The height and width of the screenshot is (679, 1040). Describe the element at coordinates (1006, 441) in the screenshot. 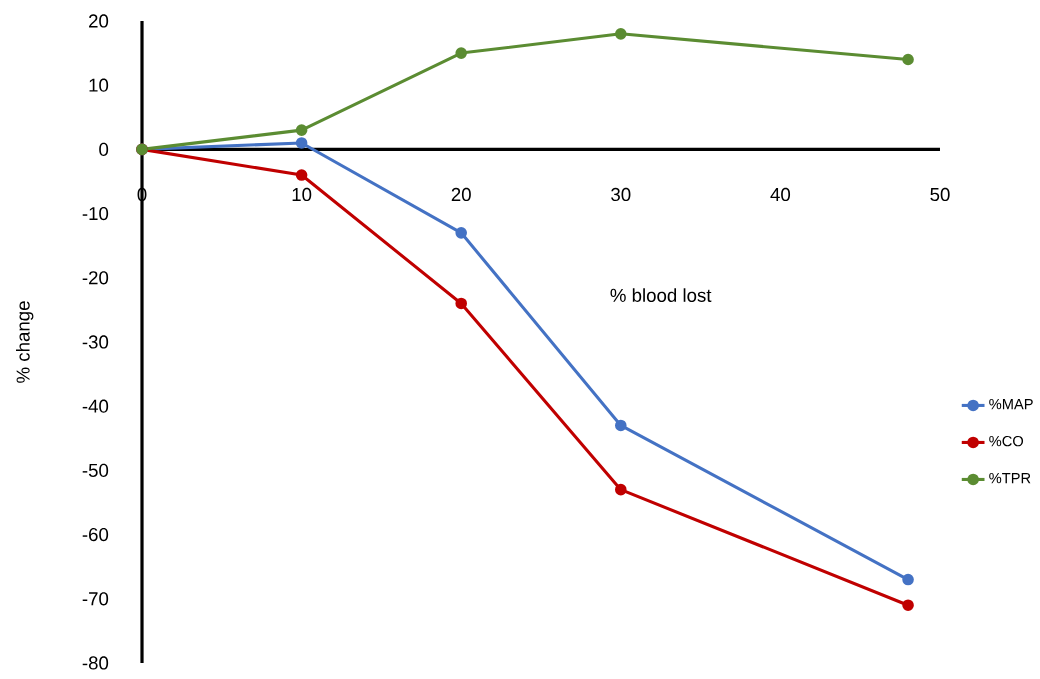

I see `legend-label: %CO` at that location.